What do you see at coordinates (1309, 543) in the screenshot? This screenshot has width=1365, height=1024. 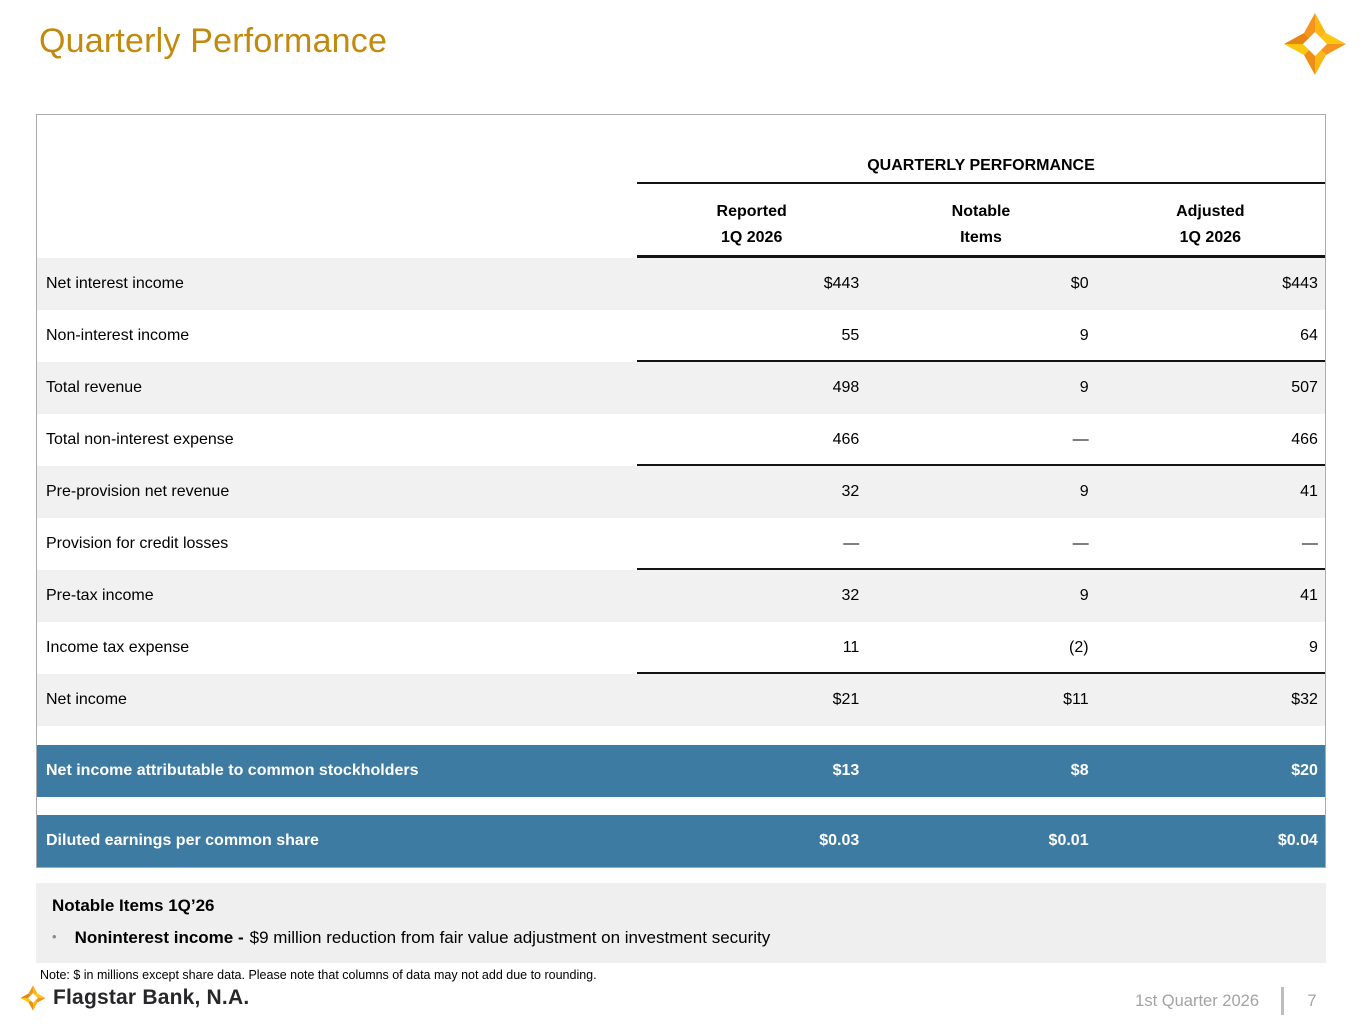 I see `cell-adjusted: —` at bounding box center [1309, 543].